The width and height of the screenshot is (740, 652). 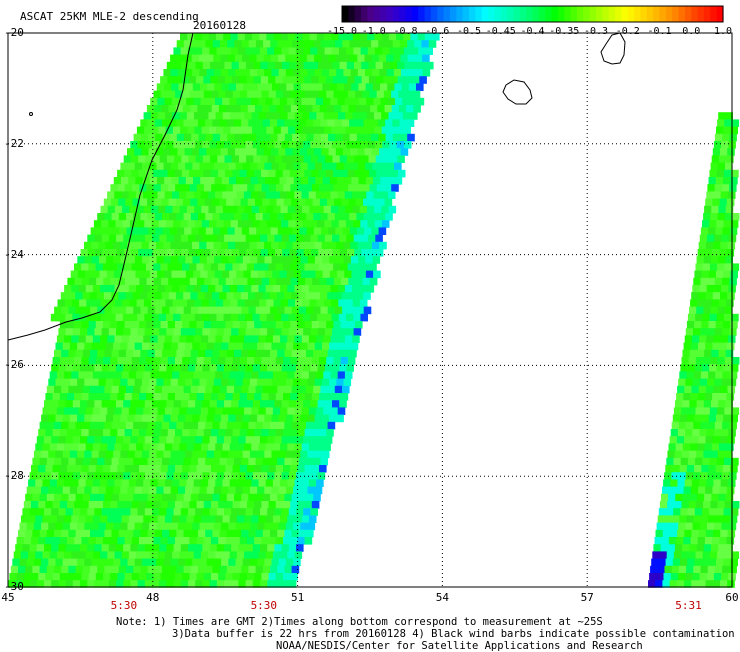 What do you see at coordinates (72, 353) in the screenshot?
I see `swath-pixel-1919` at bounding box center [72, 353].